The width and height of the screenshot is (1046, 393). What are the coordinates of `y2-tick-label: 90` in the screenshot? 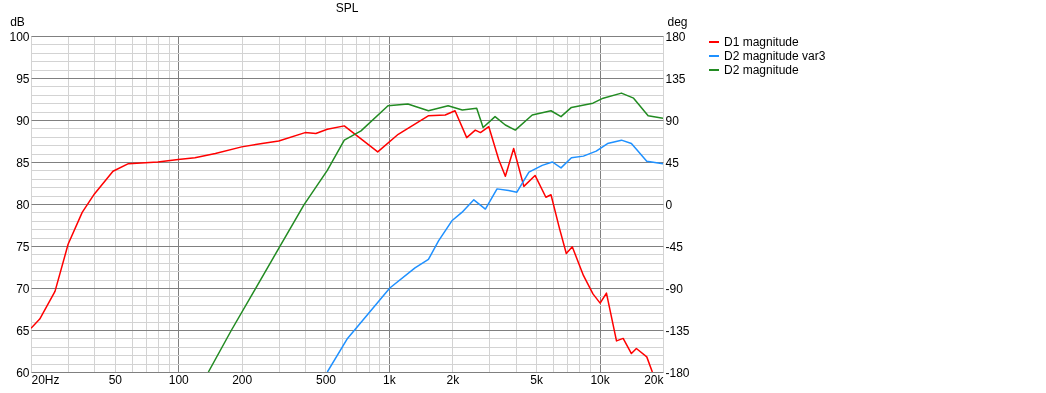 It's located at (672, 120).